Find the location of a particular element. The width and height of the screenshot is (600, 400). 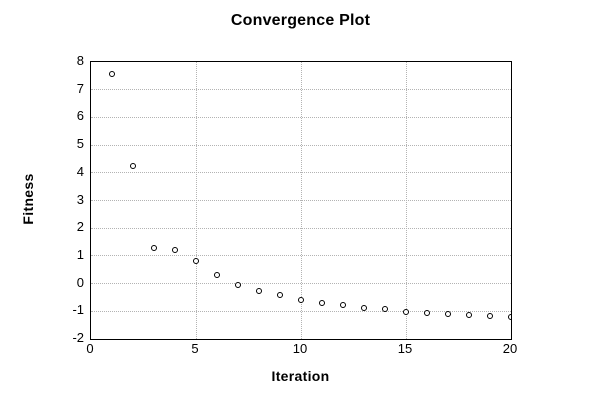

y-axis-label: Fitness is located at coordinates (28, 199).